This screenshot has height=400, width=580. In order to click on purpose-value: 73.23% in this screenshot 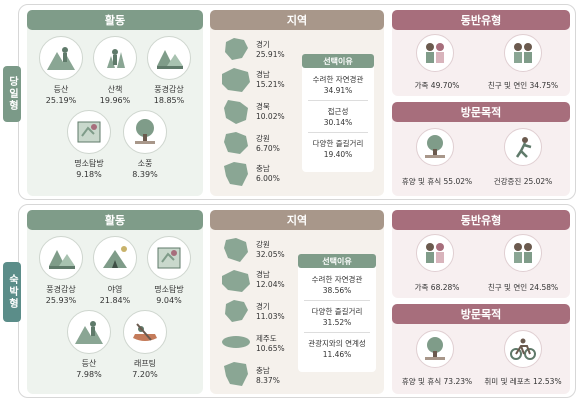, I will do `click(458, 381)`.